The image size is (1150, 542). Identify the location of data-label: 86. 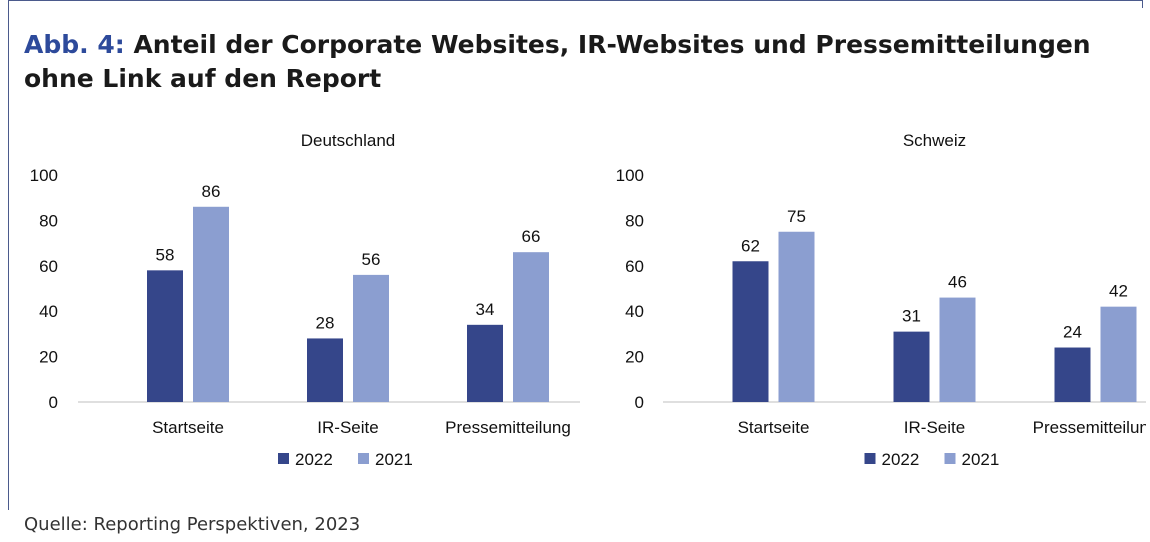
(211, 191).